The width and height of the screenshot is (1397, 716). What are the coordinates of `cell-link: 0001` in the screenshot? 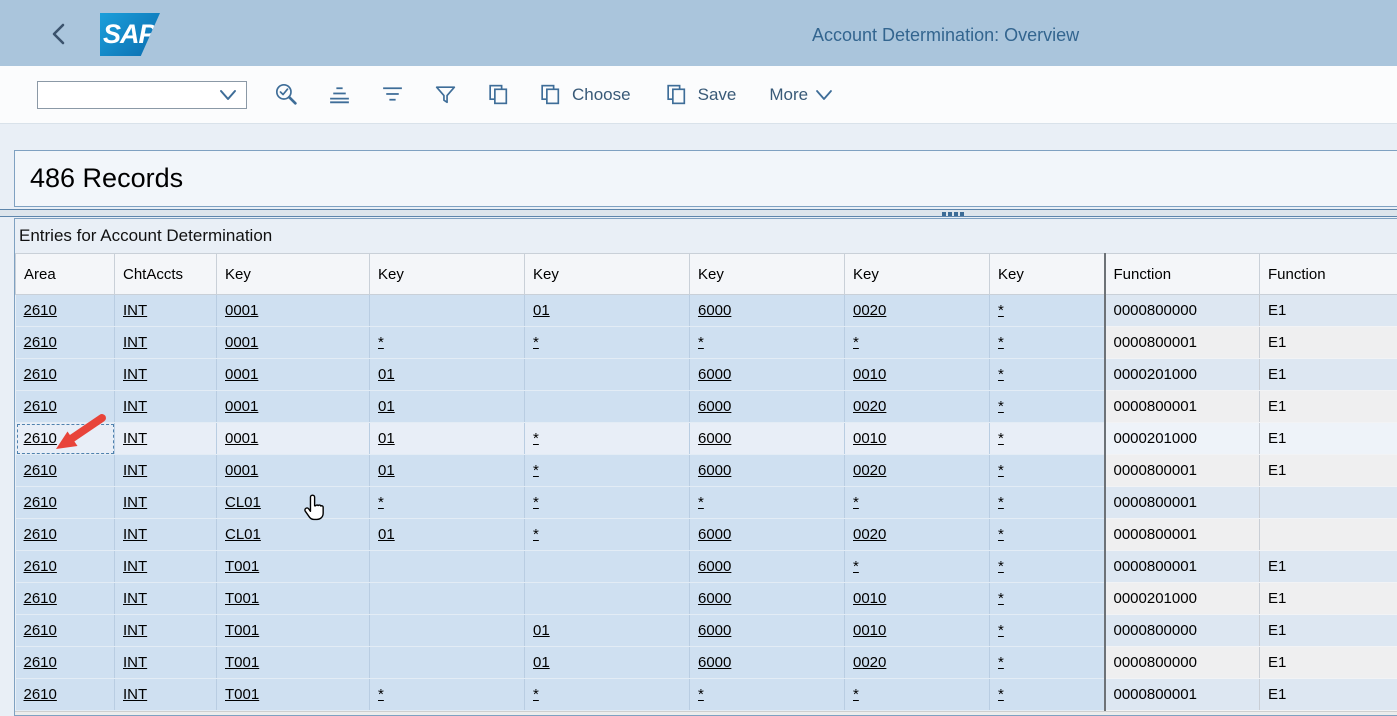 It's located at (242, 406).